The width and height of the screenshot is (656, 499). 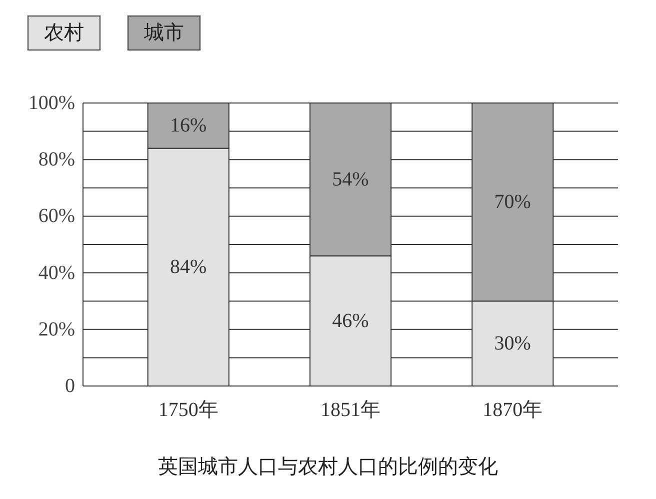 I want to click on data-label: 16%, so click(x=188, y=125).